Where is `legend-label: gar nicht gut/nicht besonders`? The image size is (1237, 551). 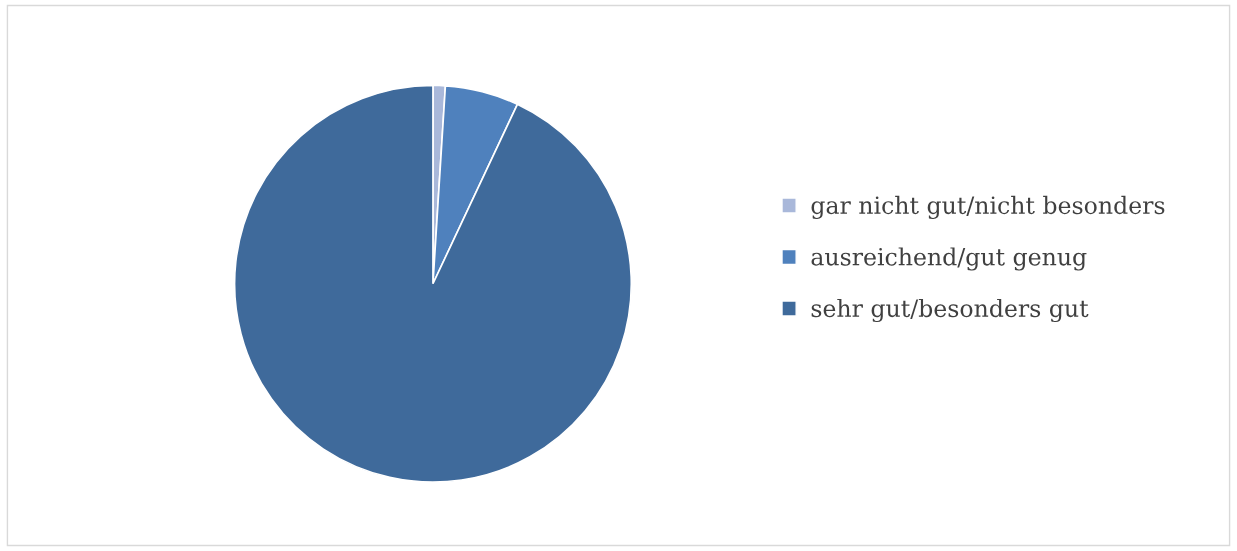
legend-label: gar nicht gut/nicht besonders is located at coordinates (988, 207).